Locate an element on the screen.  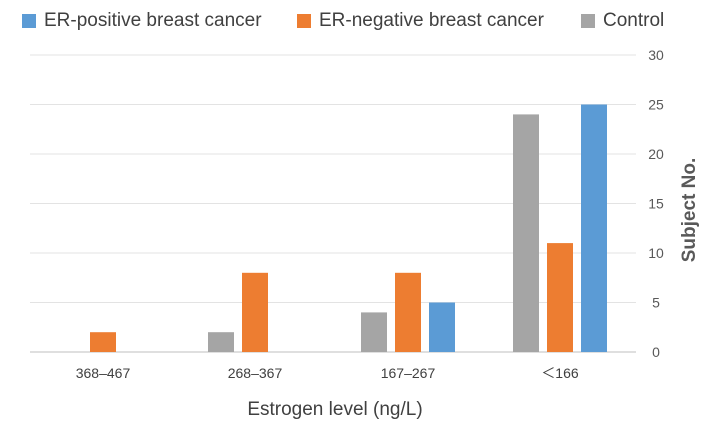
y-tick-label: 5 is located at coordinates (656, 303).